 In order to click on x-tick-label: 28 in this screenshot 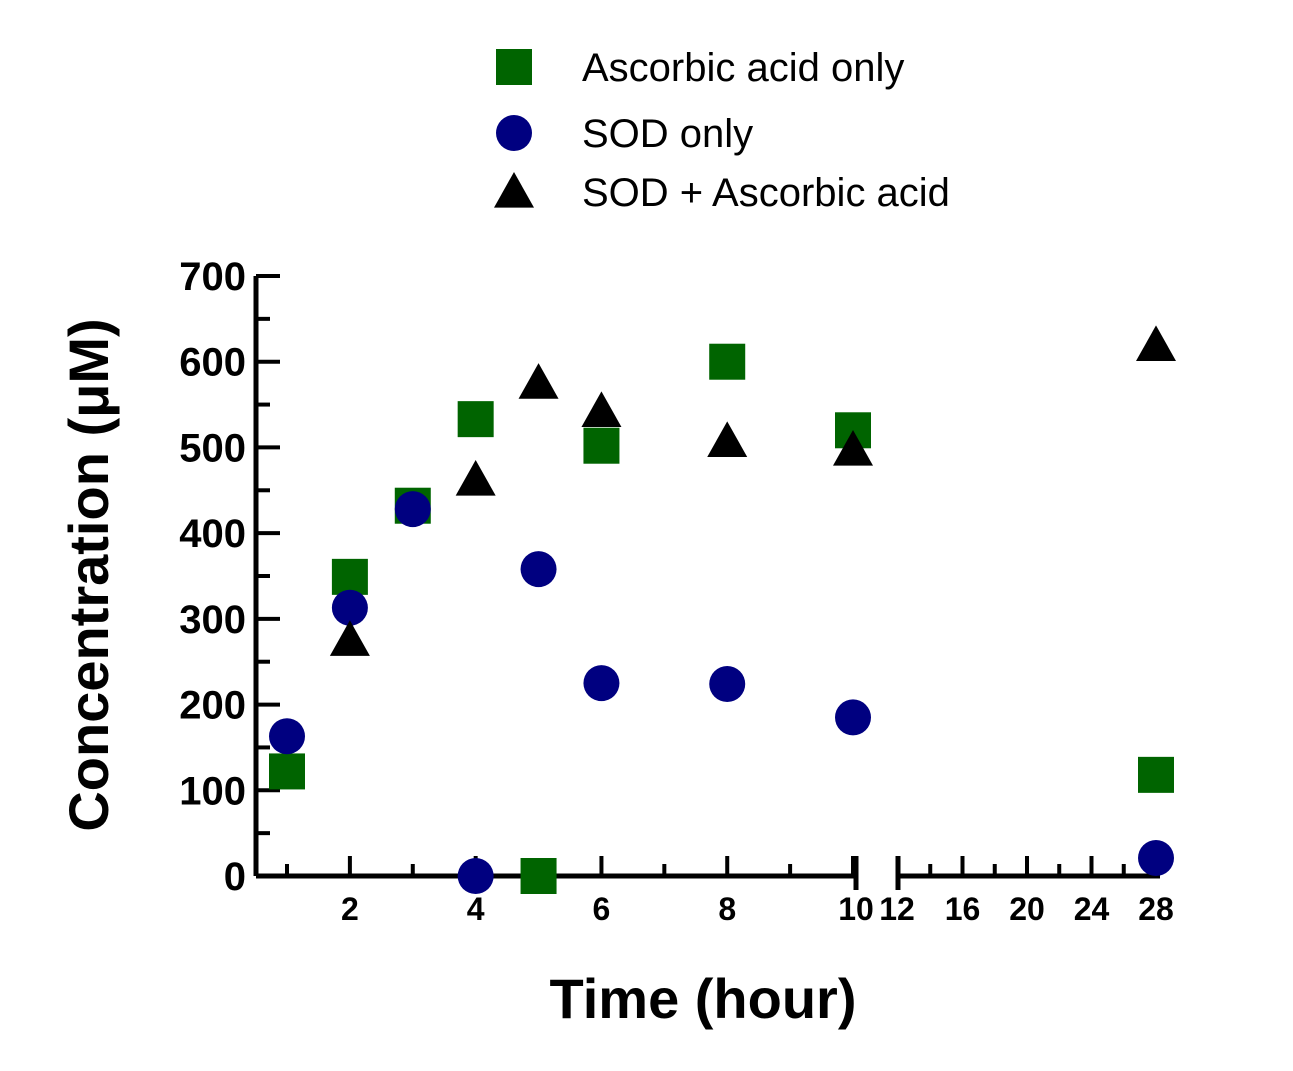, I will do `click(1156, 909)`.